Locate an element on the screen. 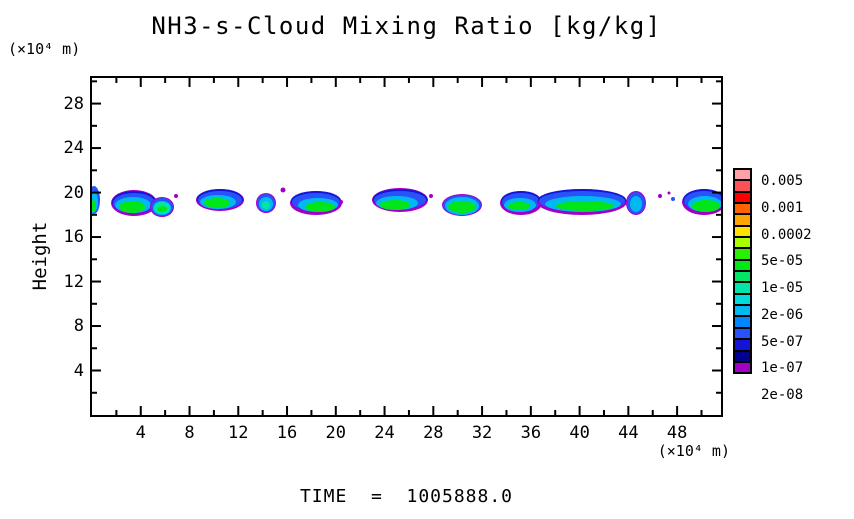 Image resolution: width=854 pixels, height=519 pixels. x-tick-label: 36 is located at coordinates (531, 433).